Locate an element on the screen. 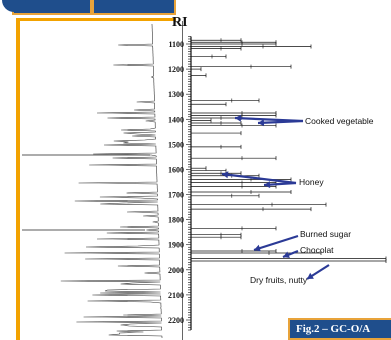 The width and height of the screenshot is (391, 340). ri-tick-label: 1500 is located at coordinates (176, 144).